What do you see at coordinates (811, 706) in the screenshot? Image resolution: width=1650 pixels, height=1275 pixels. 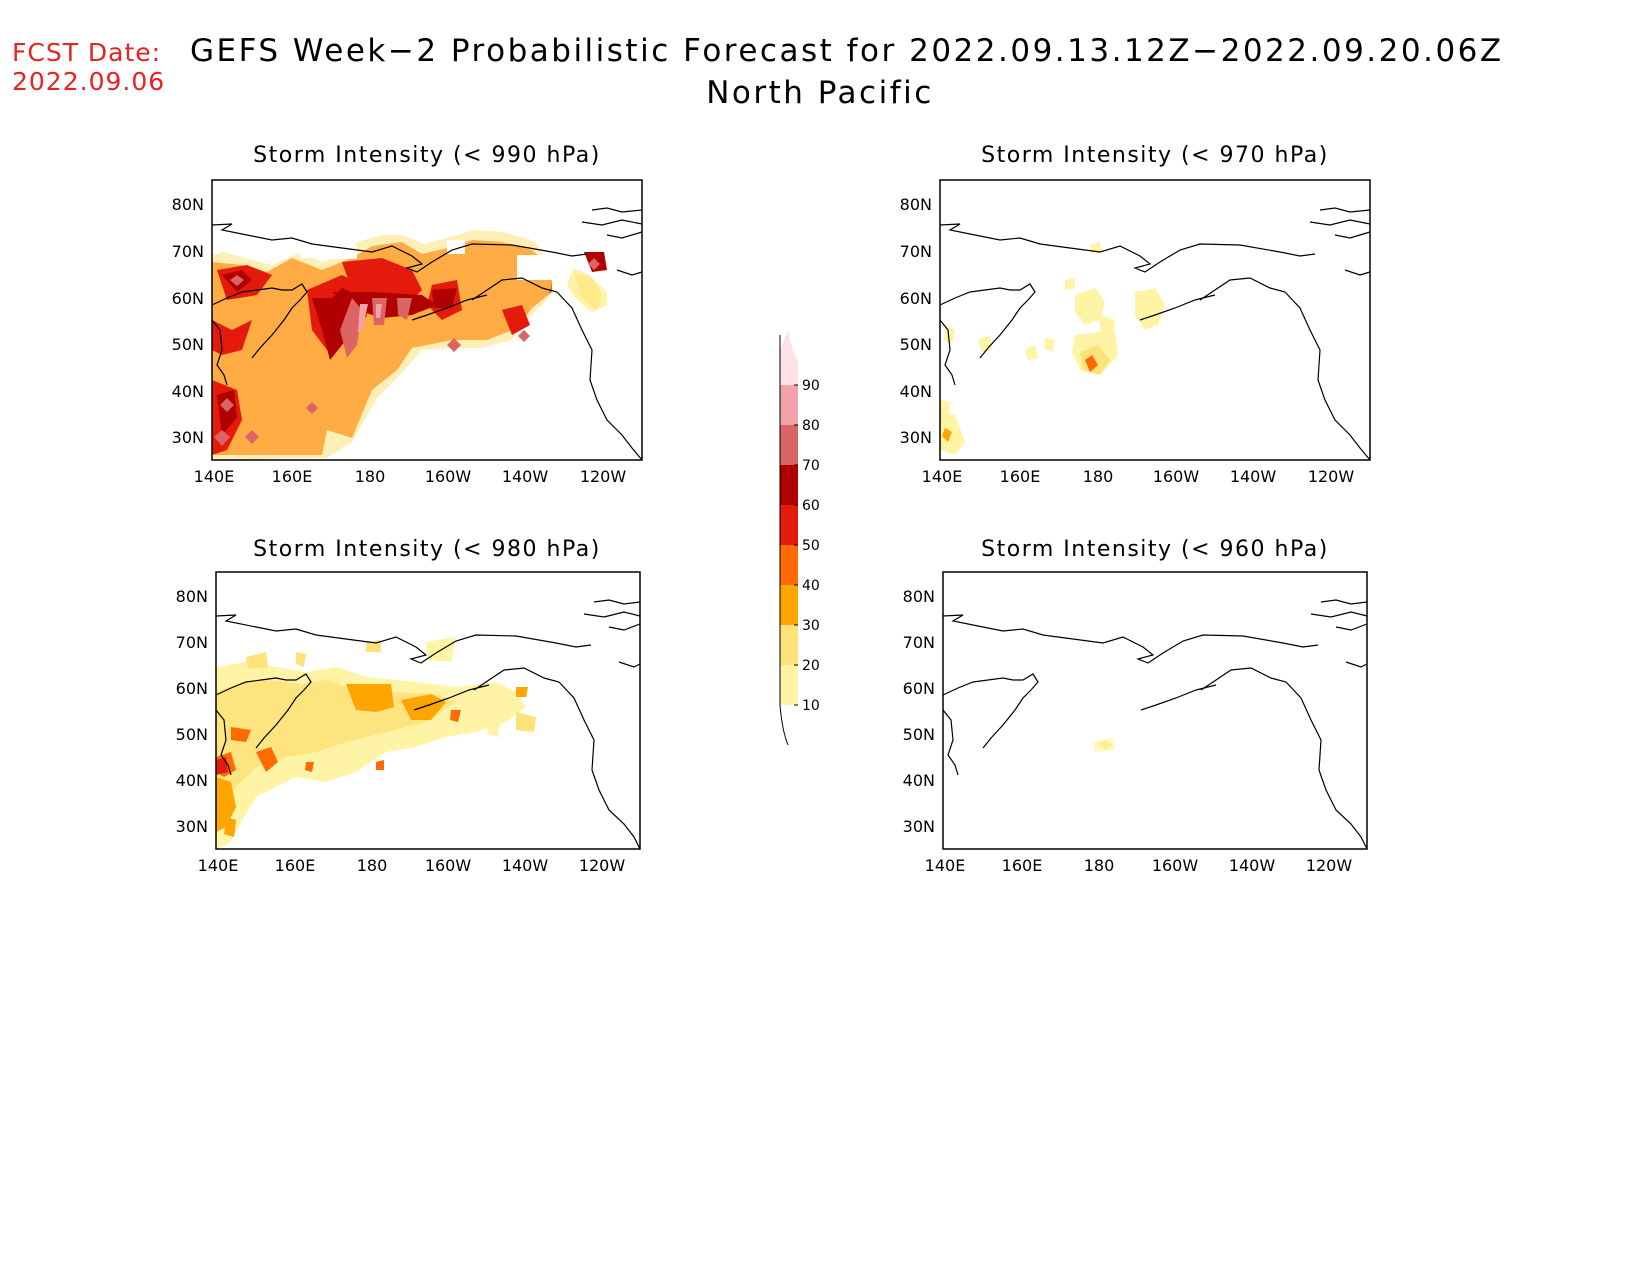 I see `colorbar-label: 10` at bounding box center [811, 706].